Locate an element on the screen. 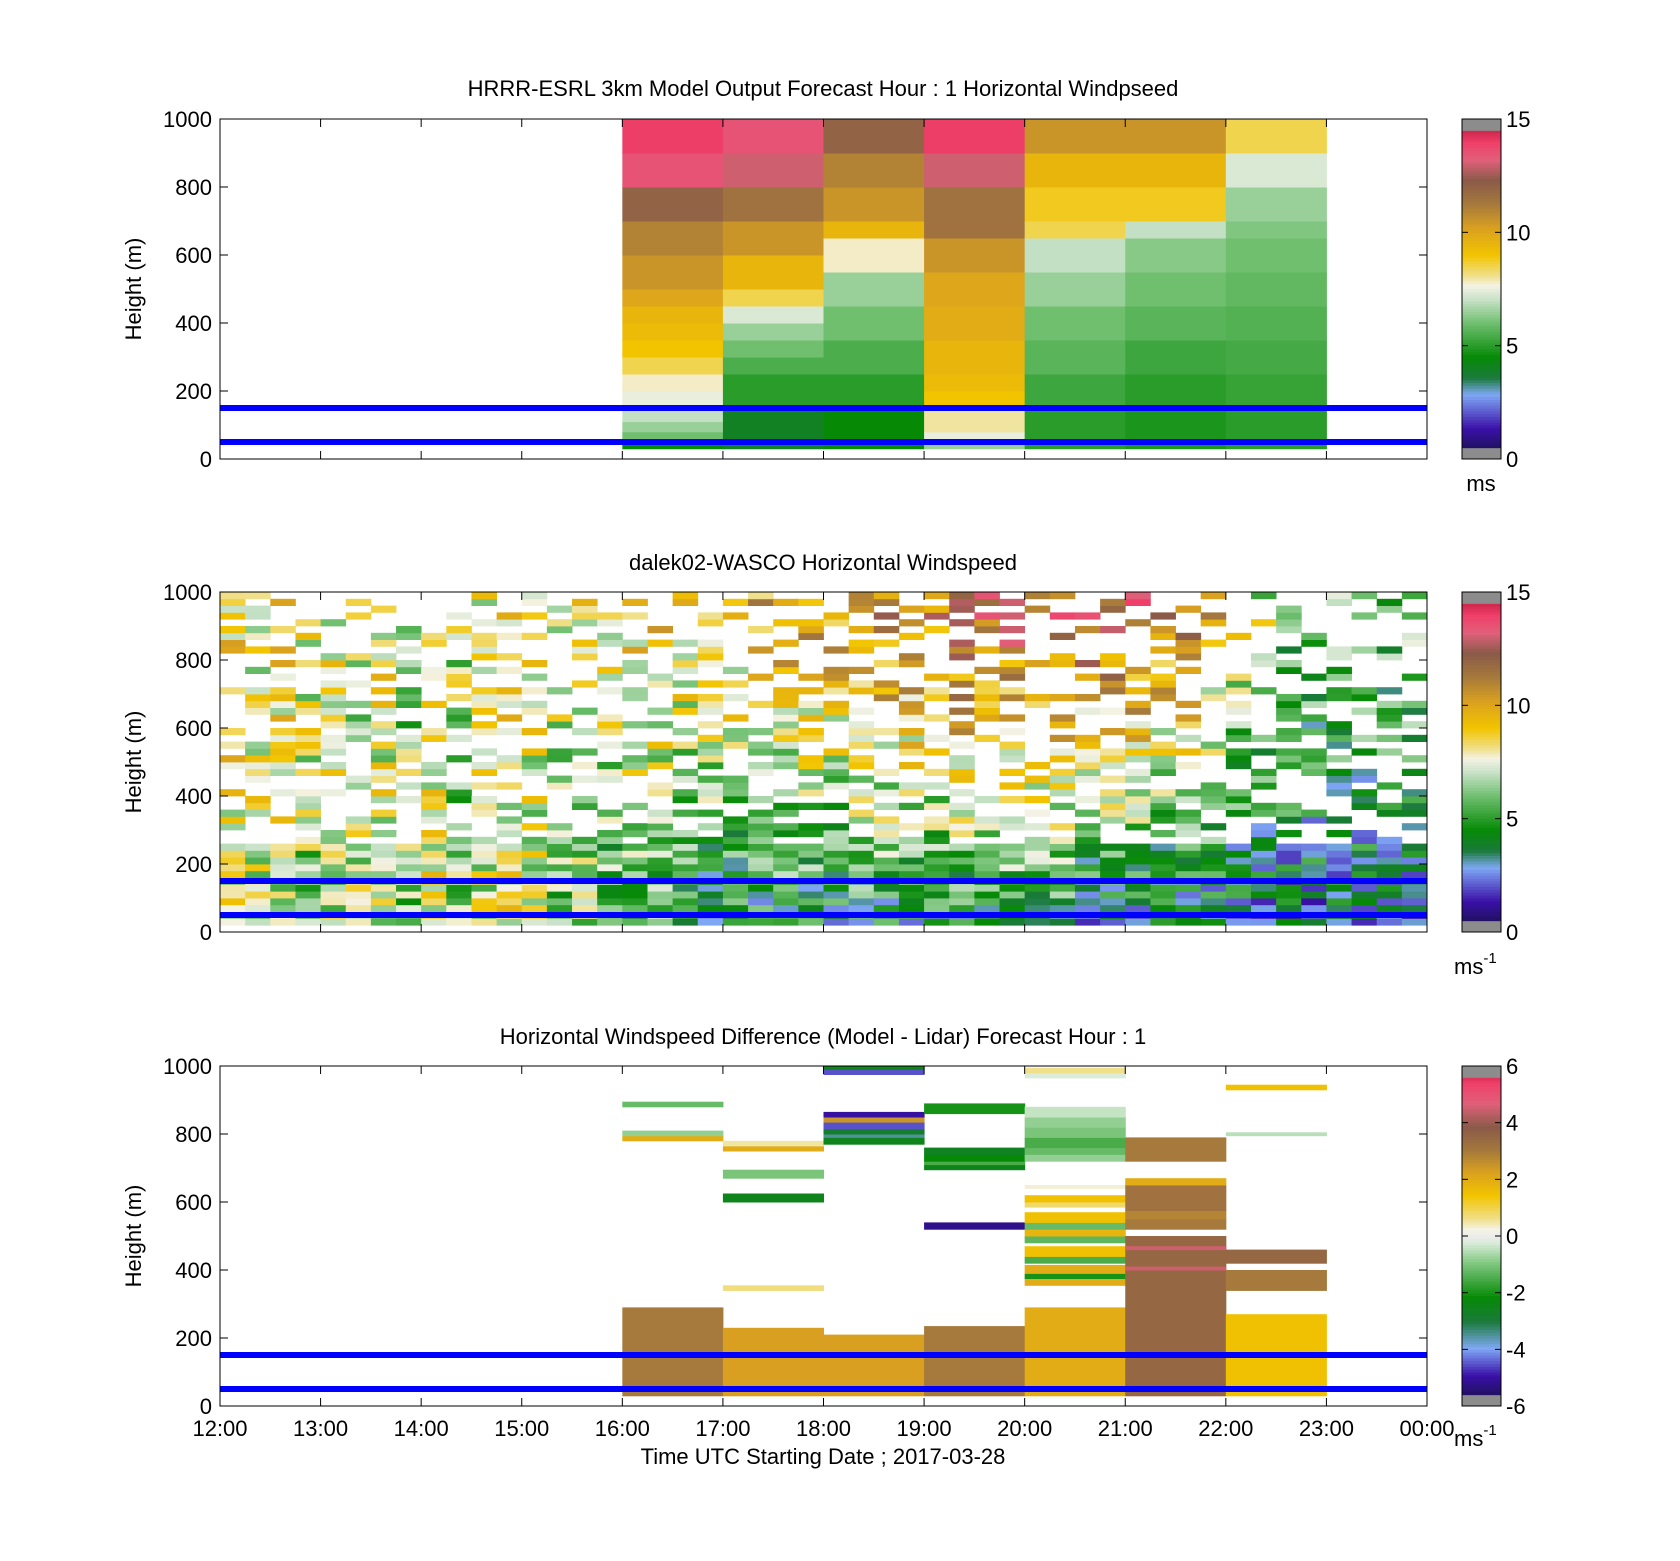 The image size is (1680, 1561). x-tick-label: 20:00 is located at coordinates (1024, 1428).